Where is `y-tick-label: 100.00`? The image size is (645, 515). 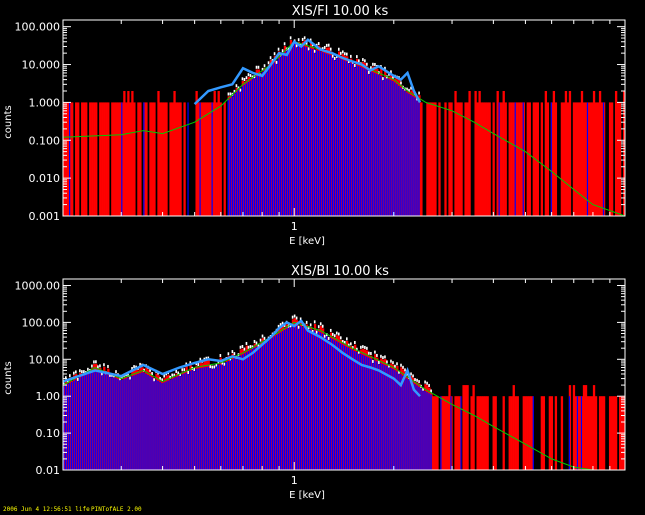 y-tick-label: 100.00 is located at coordinates (41, 322).